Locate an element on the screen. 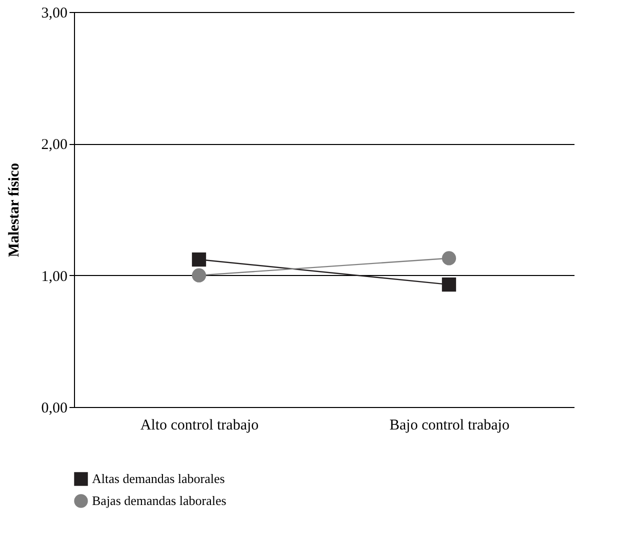 This screenshot has width=625, height=545. legend-label: Altas demandas laborales is located at coordinates (158, 478).